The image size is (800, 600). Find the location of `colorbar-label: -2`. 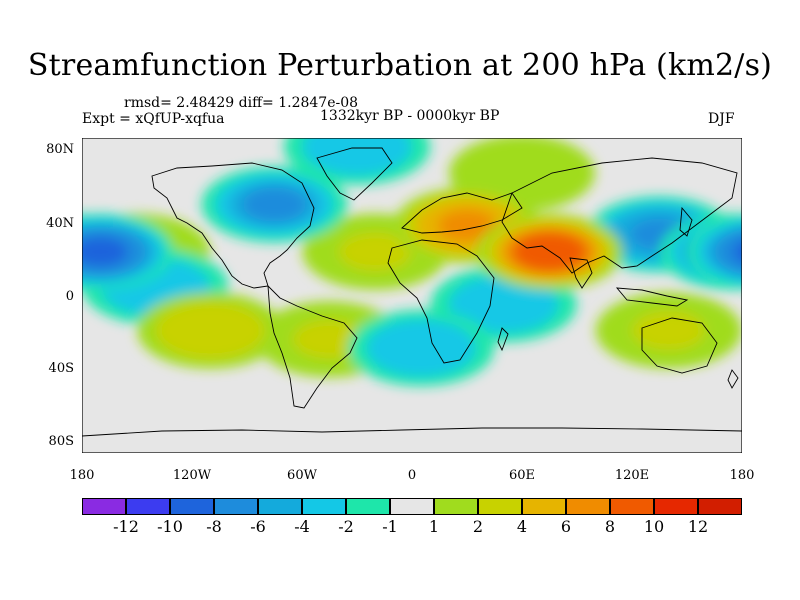

colorbar-label: -2 is located at coordinates (346, 526).